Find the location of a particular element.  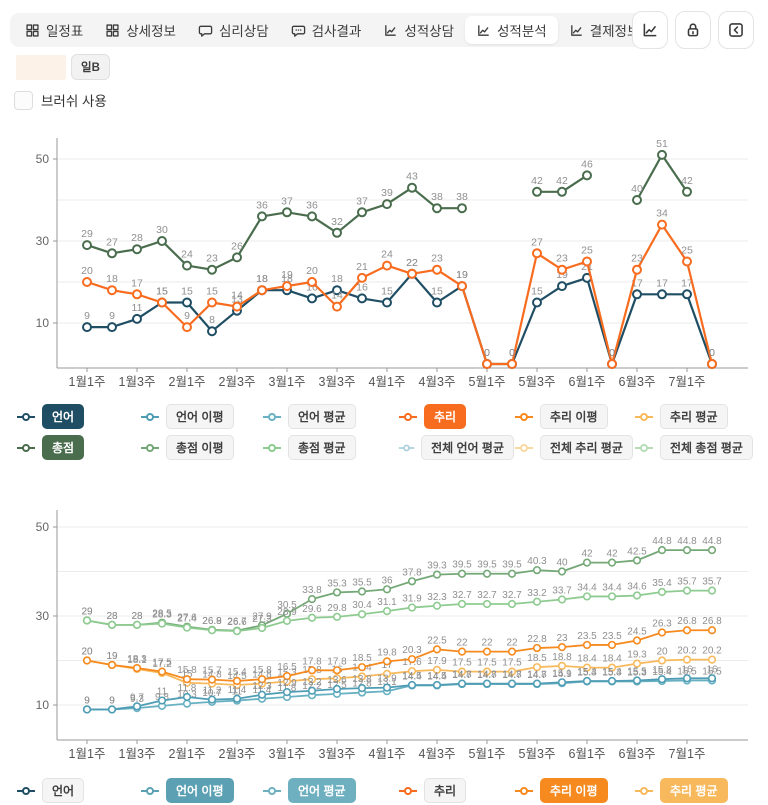

lock-button is located at coordinates (693, 30).